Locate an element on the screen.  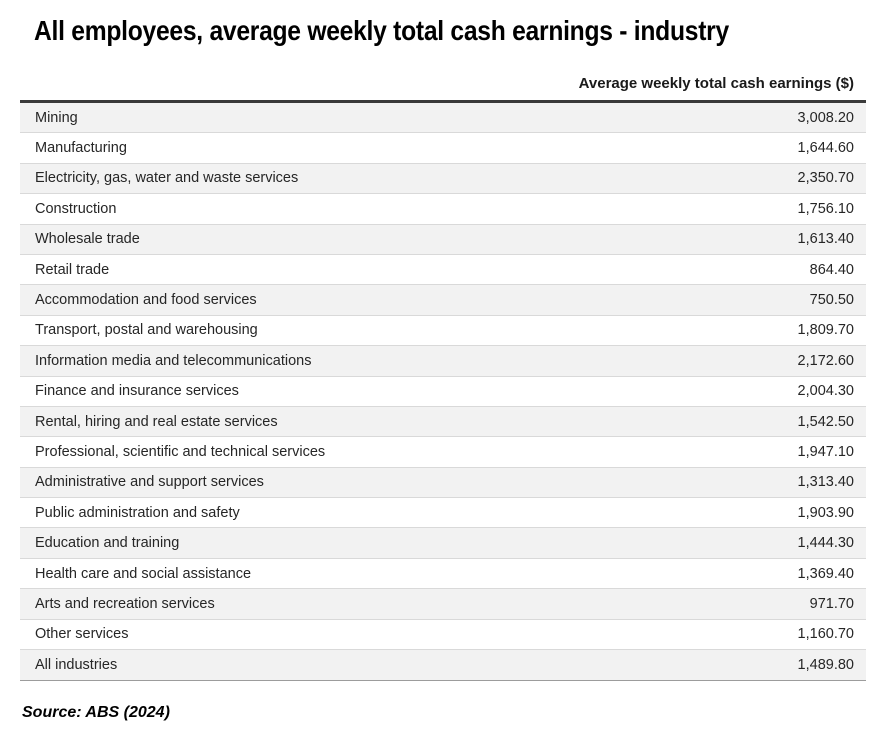
industry-label: Construction is located at coordinates (76, 208).